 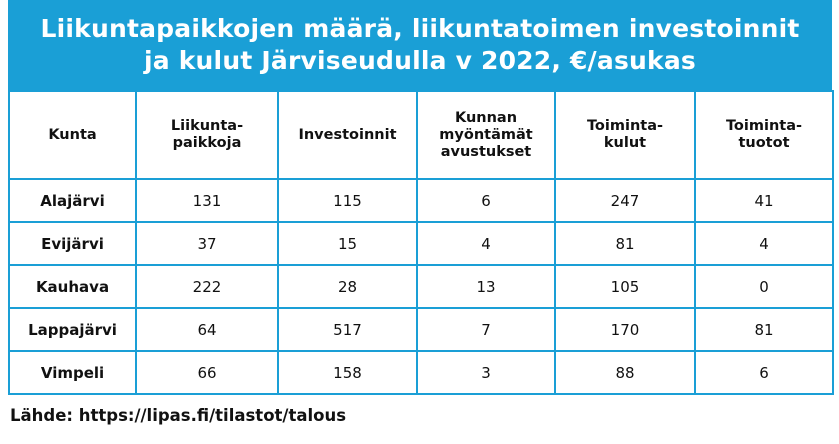 I want to click on value-cell: 158, so click(x=347, y=372).